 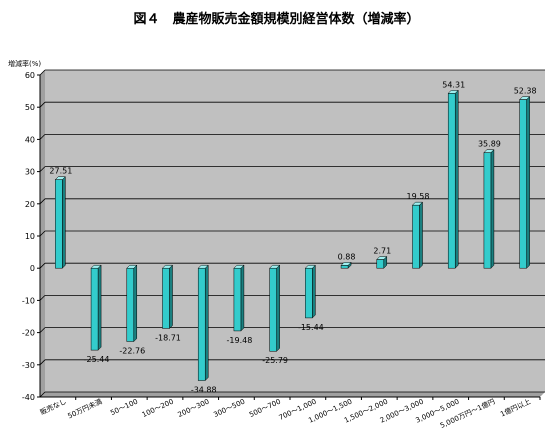 I want to click on x-tick-label: 50万円未満, so click(x=84, y=409).